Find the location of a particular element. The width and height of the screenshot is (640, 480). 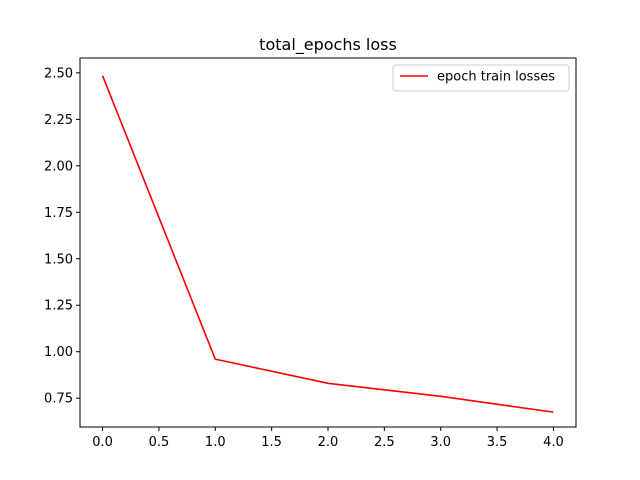

y-tick-label: 1.50 is located at coordinates (58, 259).